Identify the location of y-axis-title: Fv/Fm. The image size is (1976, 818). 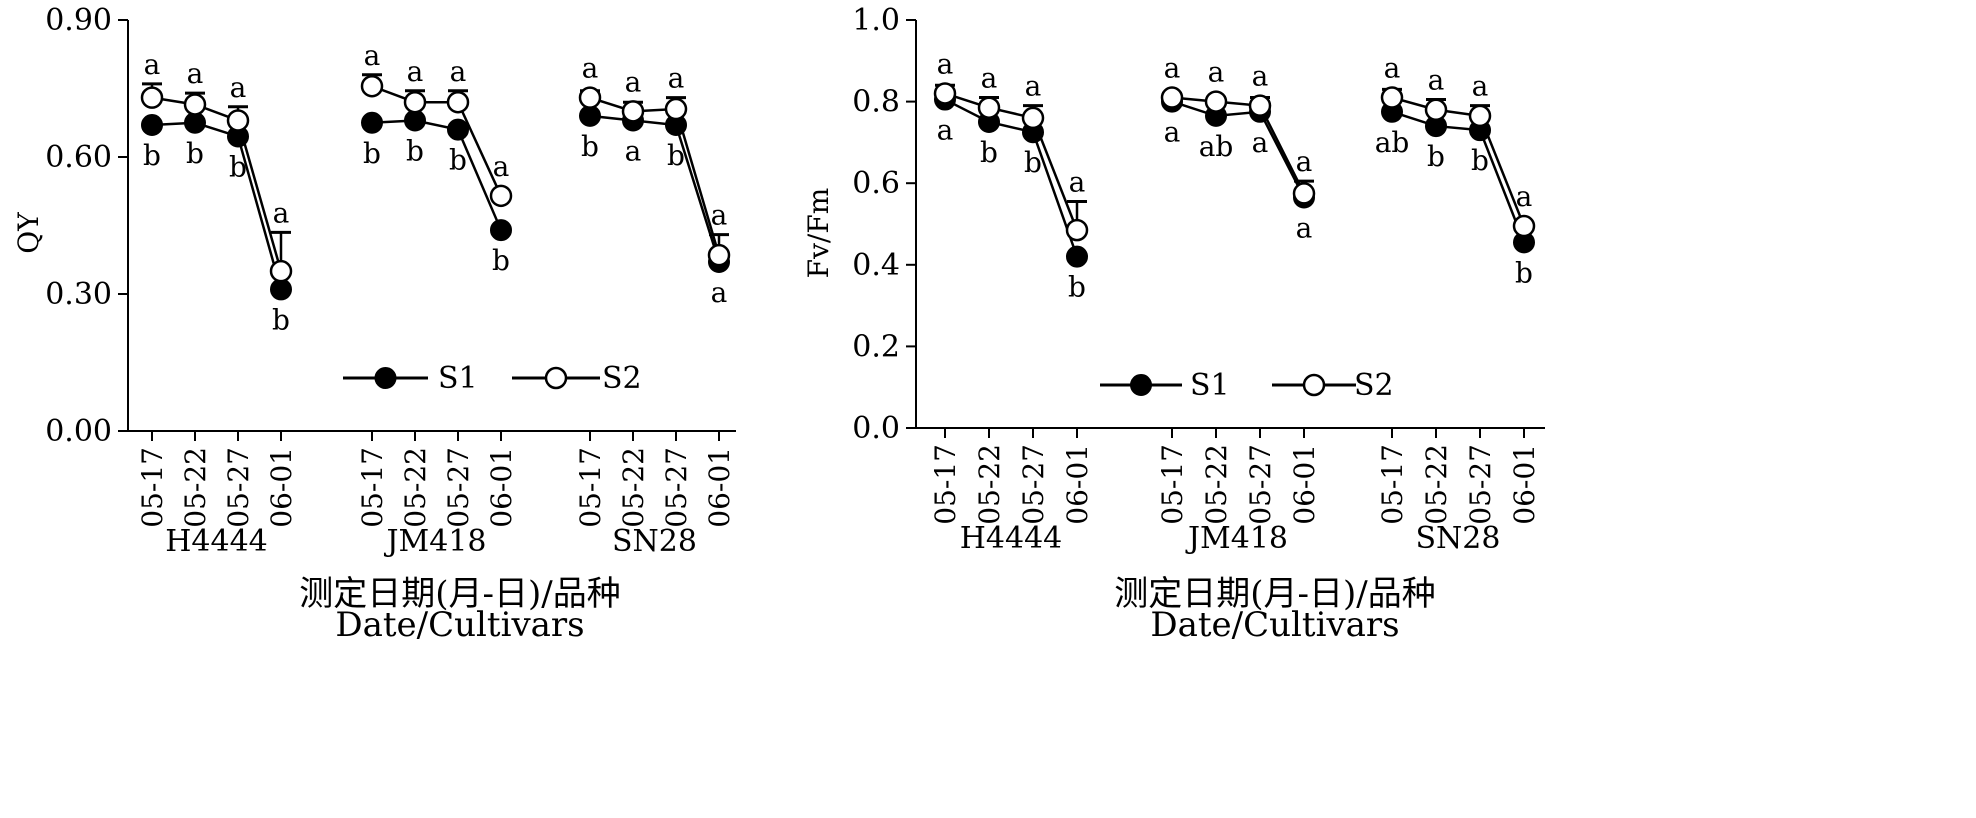
(818, 233).